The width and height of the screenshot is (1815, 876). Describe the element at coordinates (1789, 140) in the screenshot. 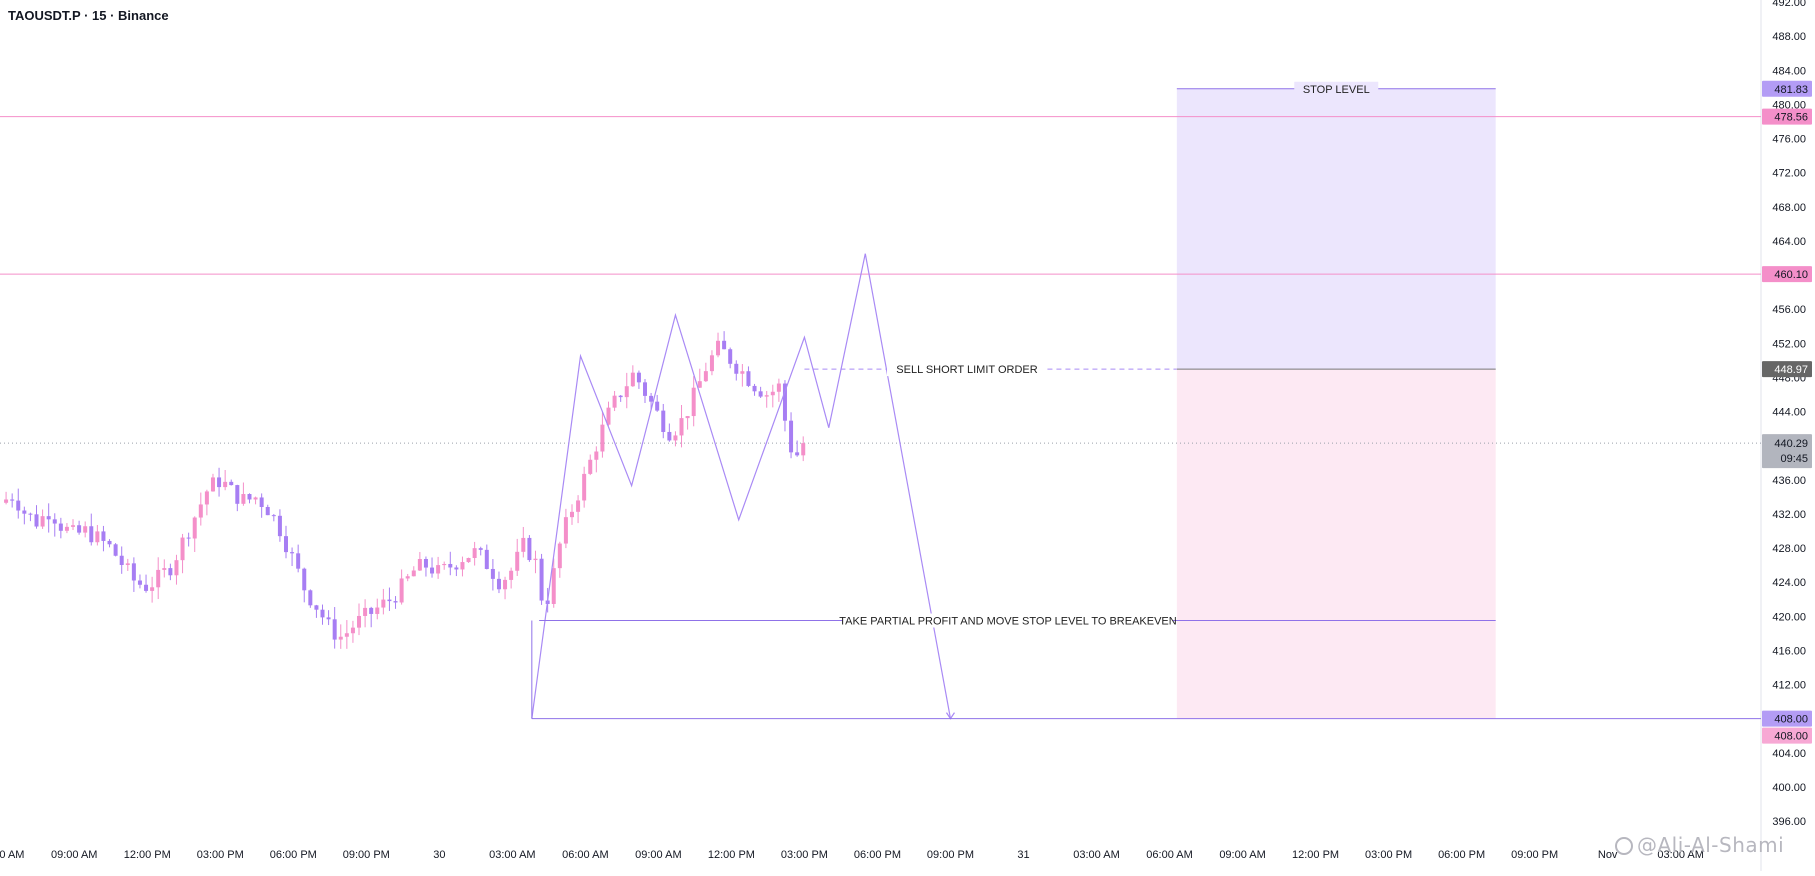

I see `y-tick-label: 476.00` at that location.